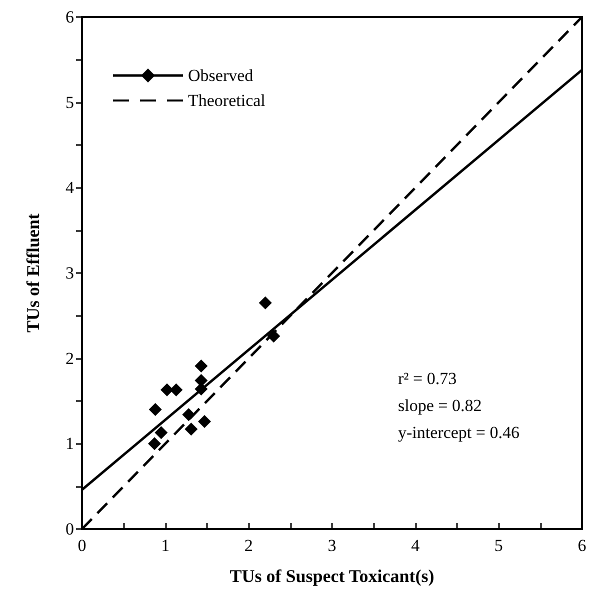 The width and height of the screenshot is (592, 602). I want to click on annotation: y-intercept = 0.46, so click(459, 432).